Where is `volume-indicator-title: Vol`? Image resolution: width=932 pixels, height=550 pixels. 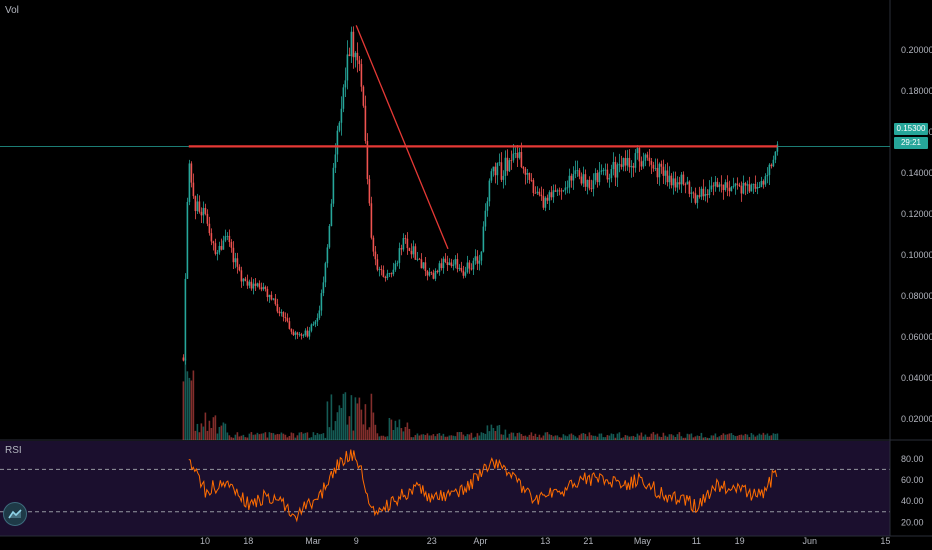
volume-indicator-title: Vol is located at coordinates (12, 10).